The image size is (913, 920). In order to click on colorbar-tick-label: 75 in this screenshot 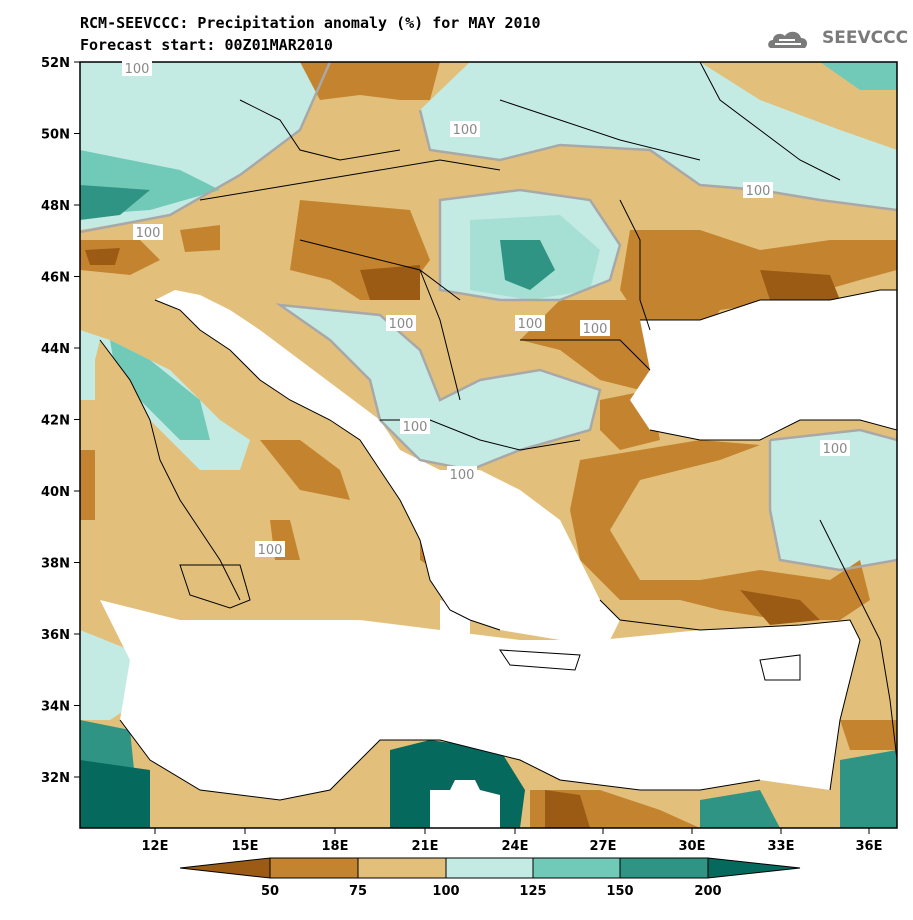, I will do `click(358, 891)`.